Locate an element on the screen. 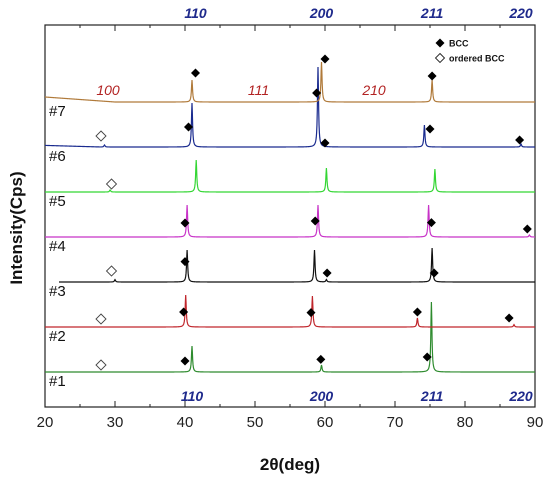 The width and height of the screenshot is (550, 486). legend-ordered-marker is located at coordinates (440, 58).